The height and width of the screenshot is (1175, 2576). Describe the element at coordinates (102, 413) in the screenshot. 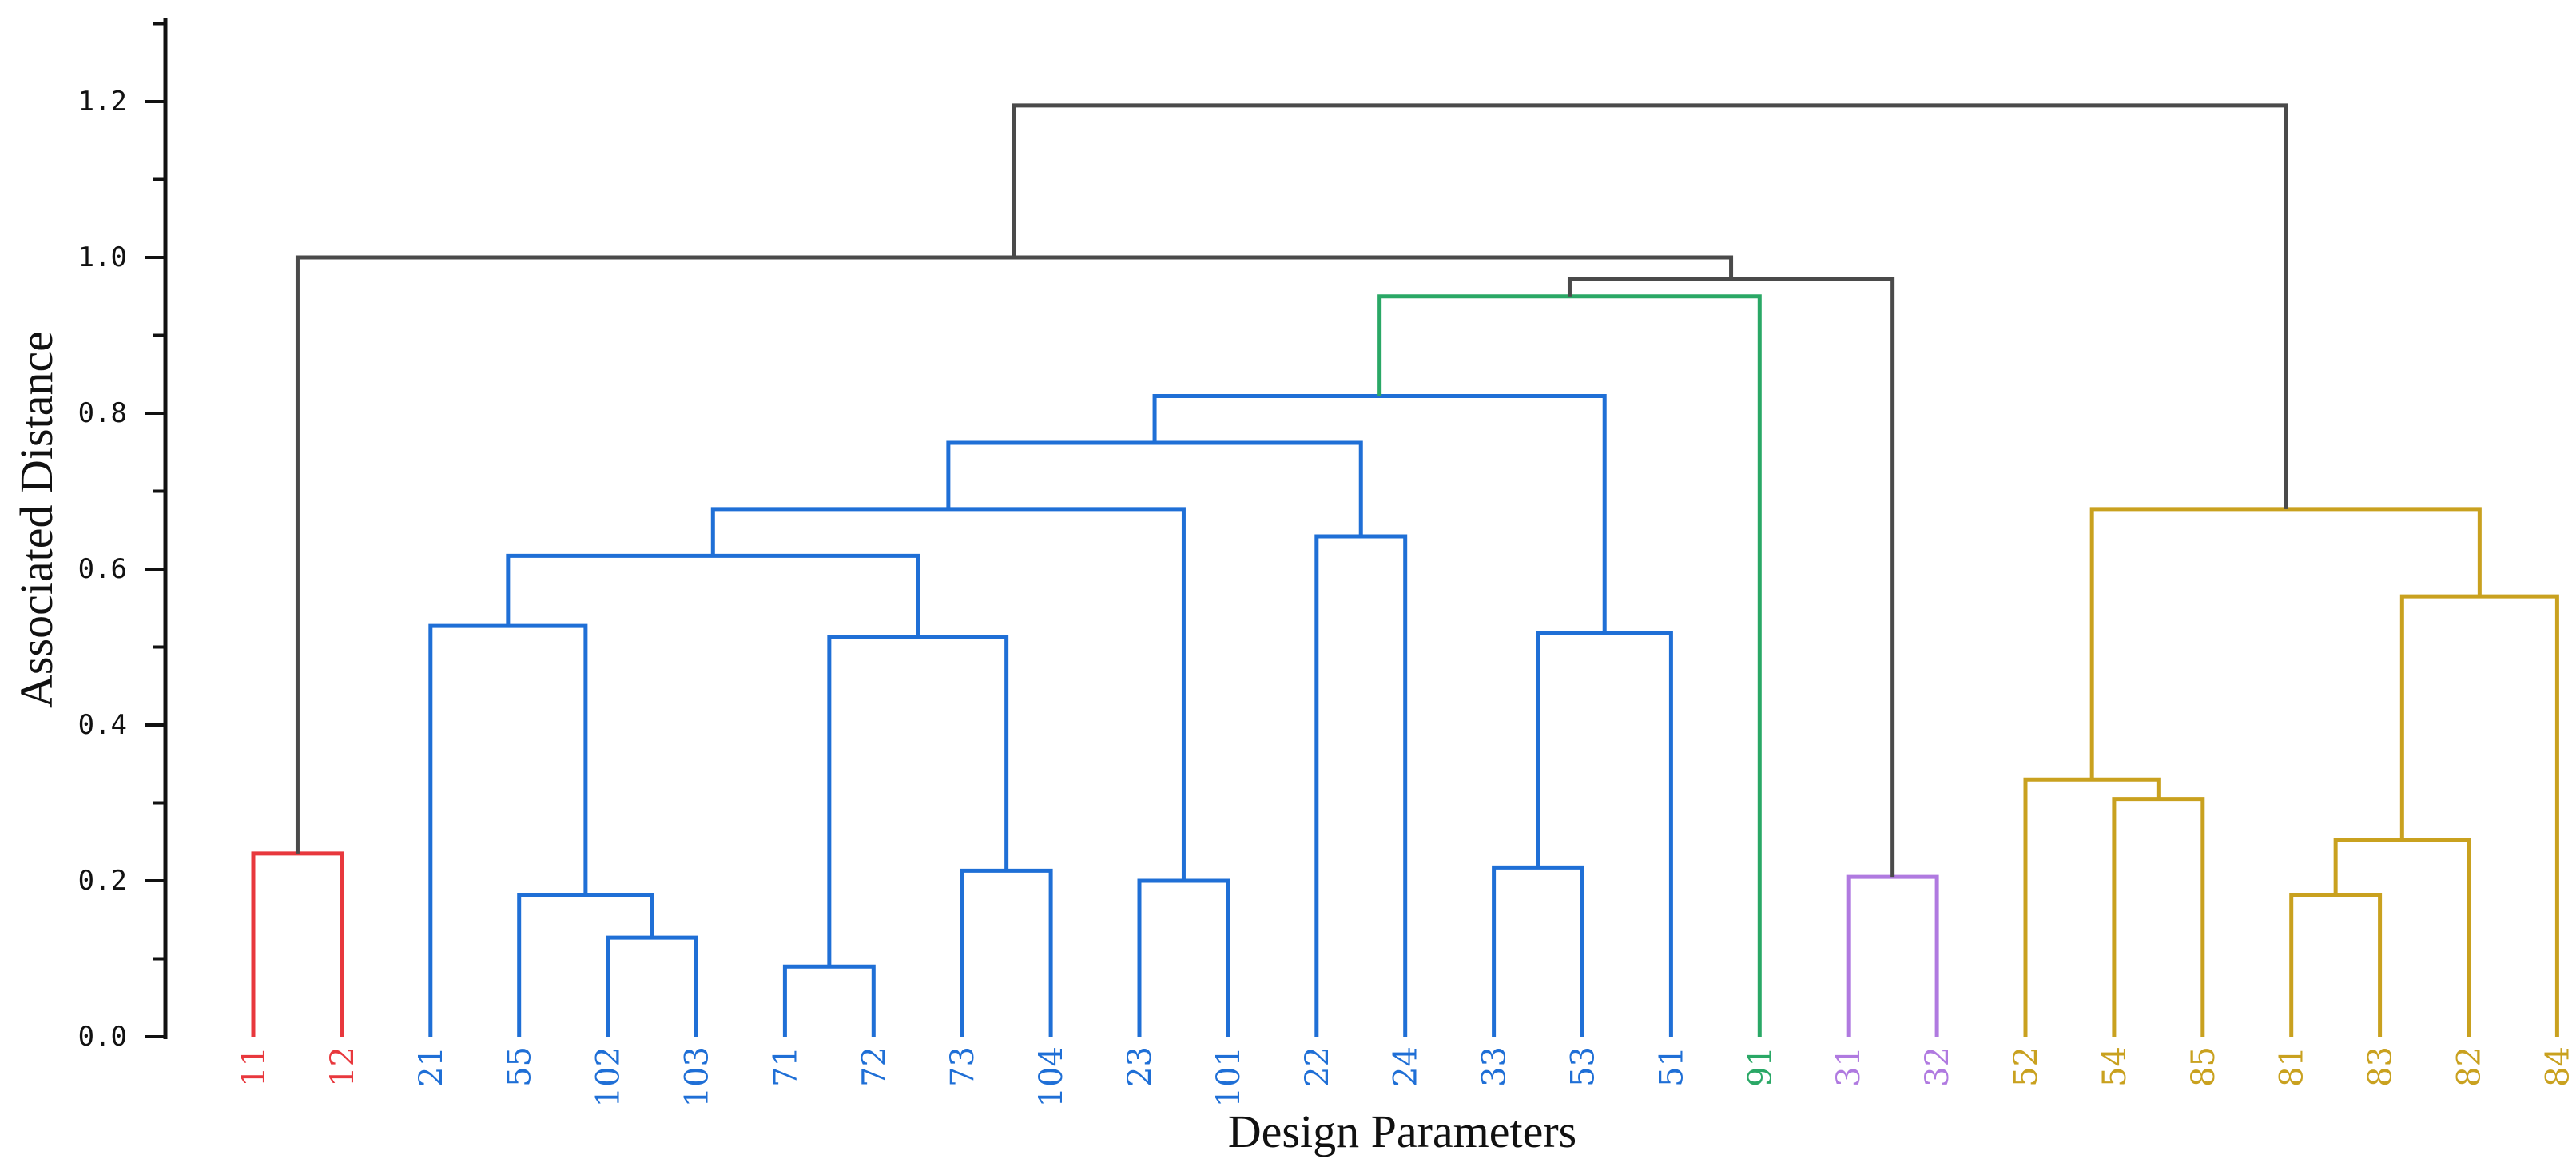

I see `y-tick-label-0-8: 0.8` at that location.